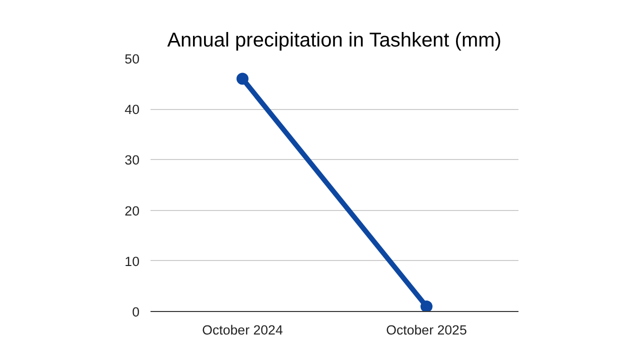 The image size is (640, 348). Describe the element at coordinates (132, 110) in the screenshot. I see `y-tick-label: 40` at that location.